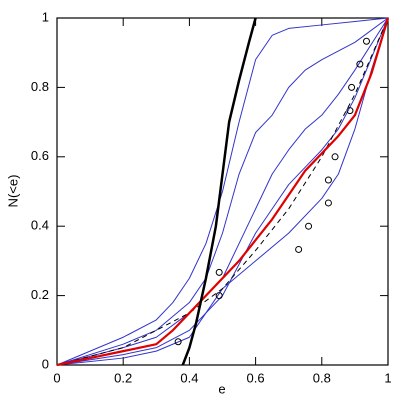  Describe the element at coordinates (322, 377) in the screenshot. I see `x-tick-label: 0.8` at that location.